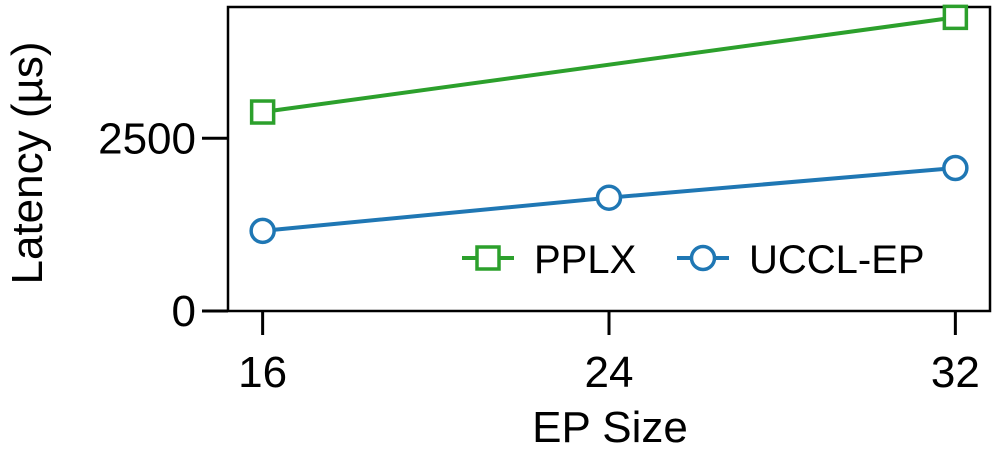 This screenshot has height=450, width=996. What do you see at coordinates (147, 138) in the screenshot?
I see `y-tick-label: 2500` at bounding box center [147, 138].